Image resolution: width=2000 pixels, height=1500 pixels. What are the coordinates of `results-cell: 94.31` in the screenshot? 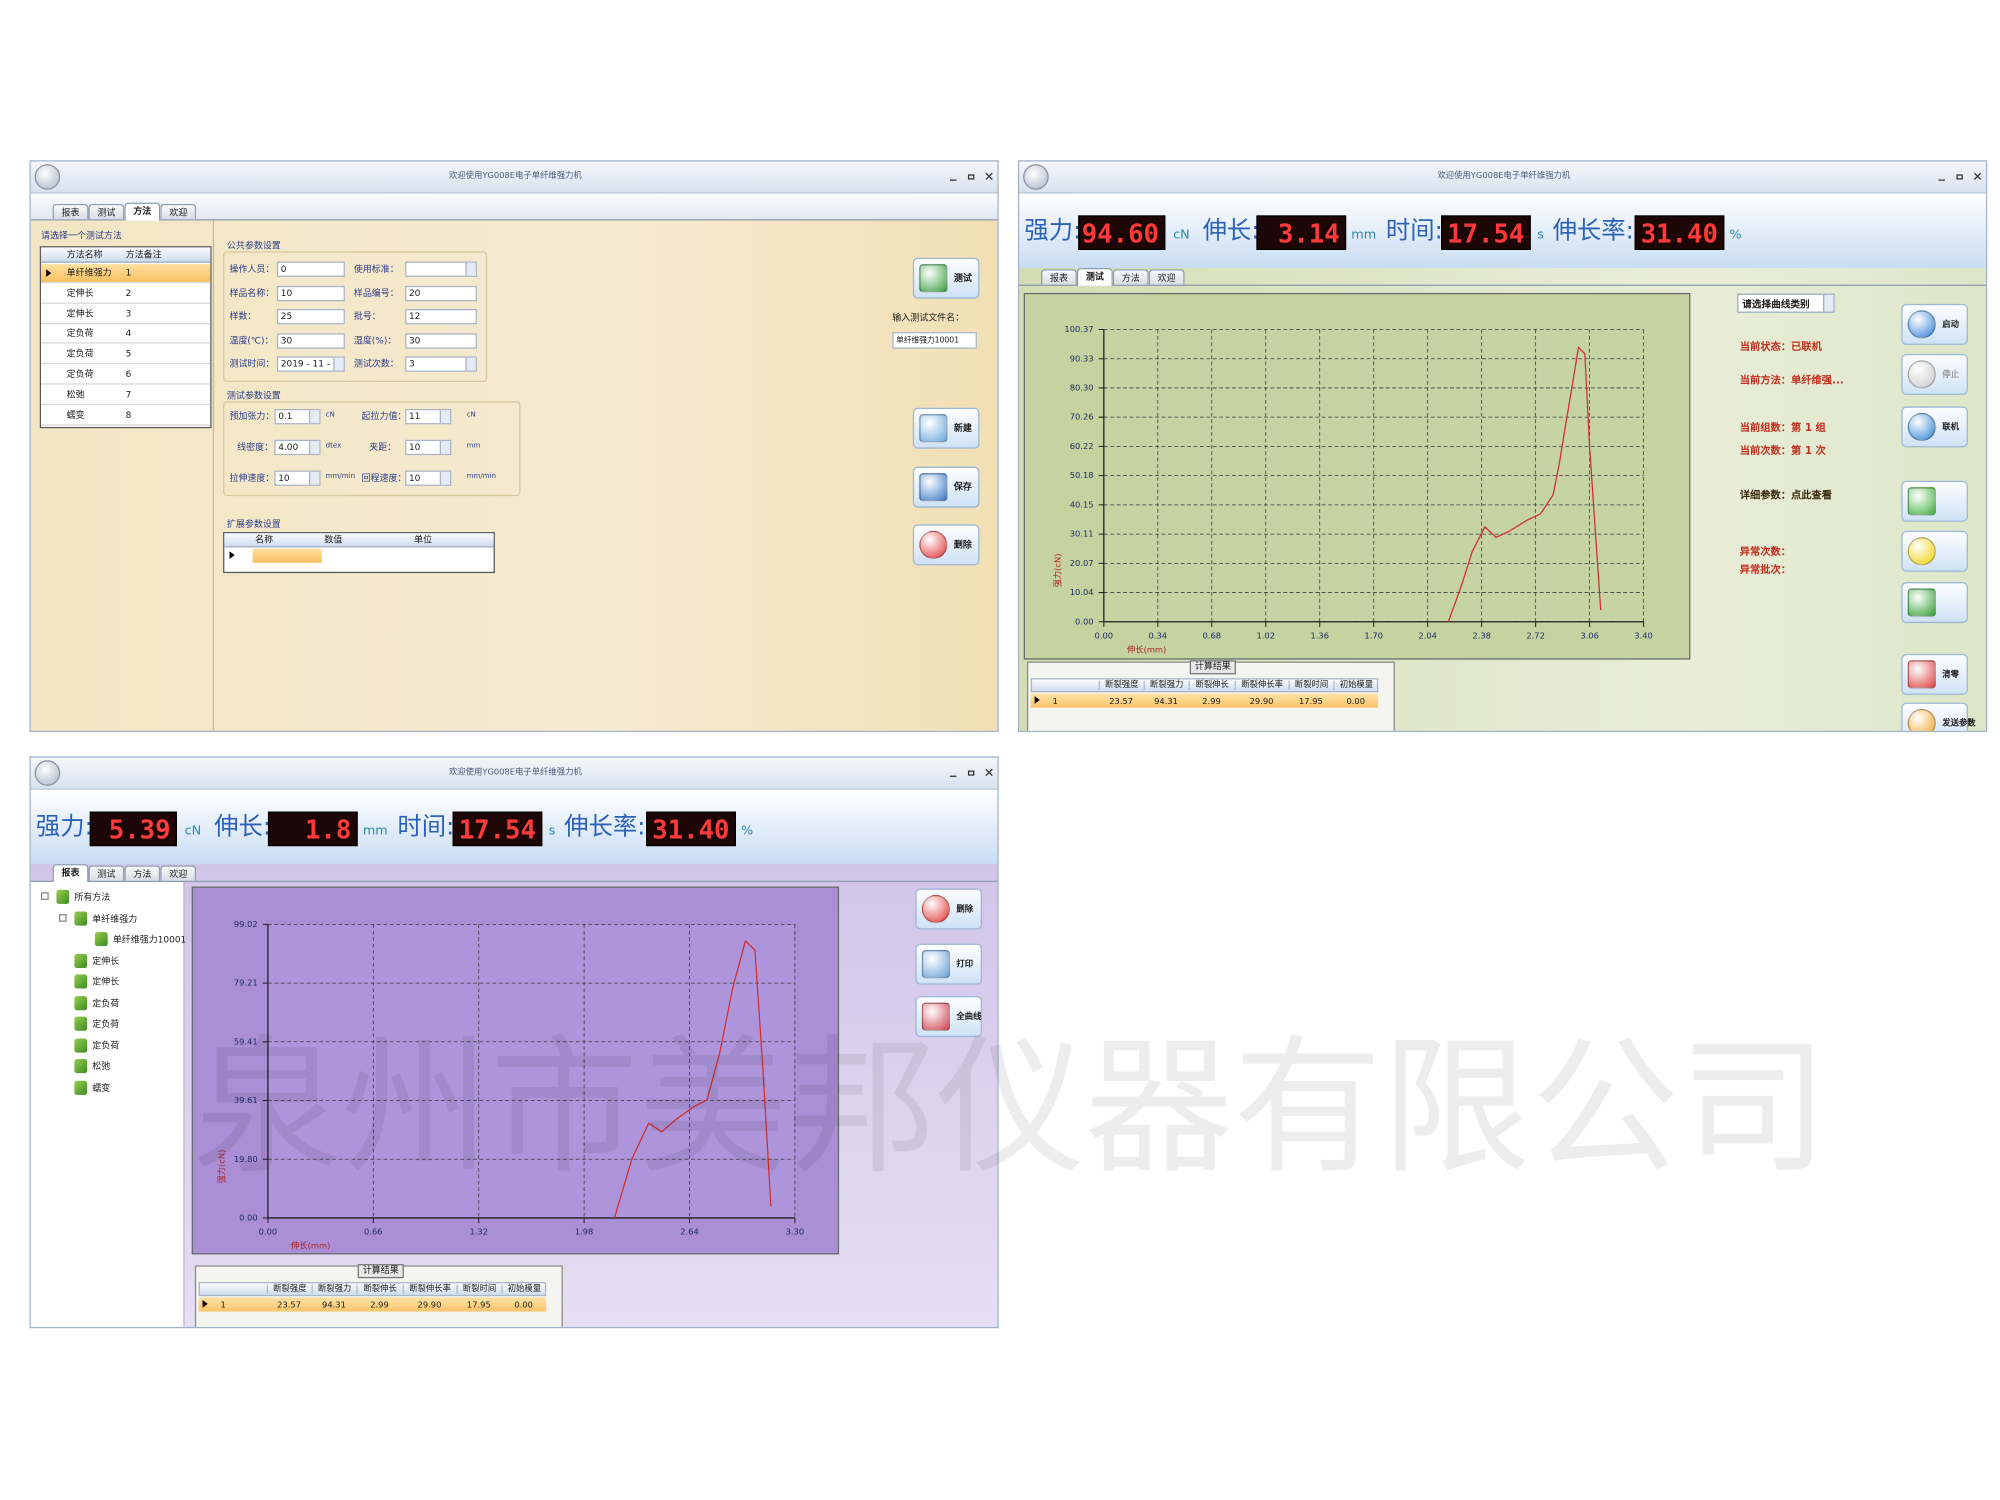 It's located at (334, 1305).